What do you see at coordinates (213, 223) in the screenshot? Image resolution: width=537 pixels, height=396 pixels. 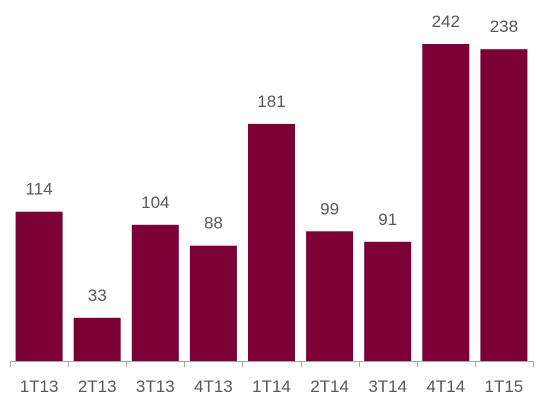 I see `value-label-4t13: 88` at bounding box center [213, 223].